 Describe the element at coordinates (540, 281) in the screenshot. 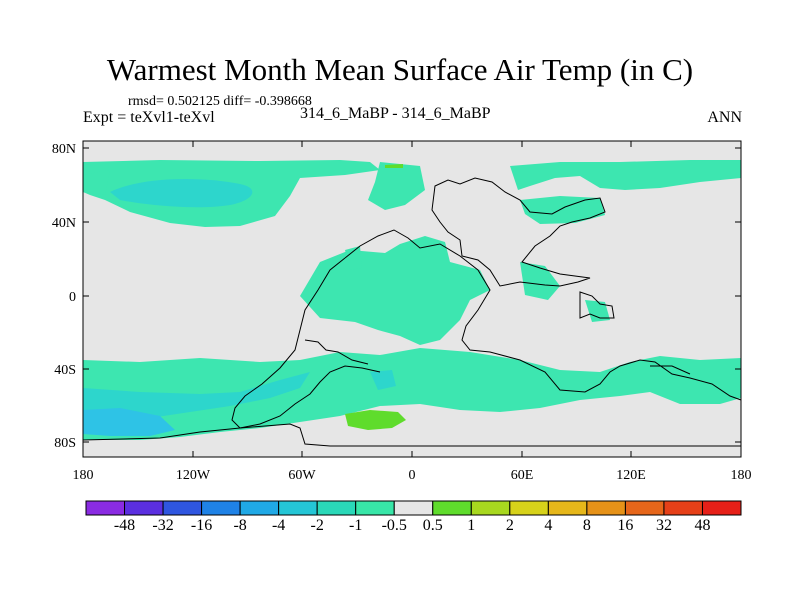

I see `shade-arabia` at that location.